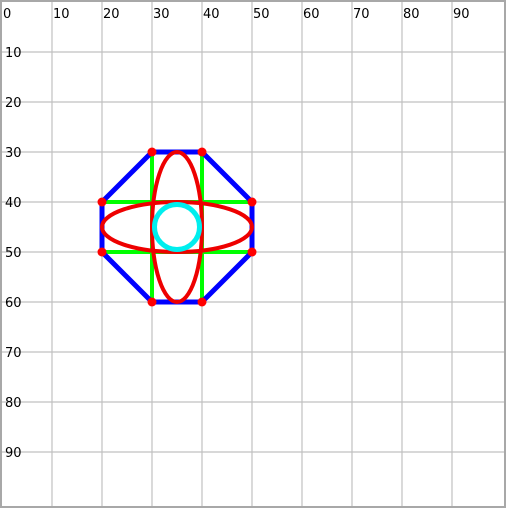 Image resolution: width=506 pixels, height=508 pixels. What do you see at coordinates (211, 14) in the screenshot?
I see `x-tick-label: 40` at bounding box center [211, 14].